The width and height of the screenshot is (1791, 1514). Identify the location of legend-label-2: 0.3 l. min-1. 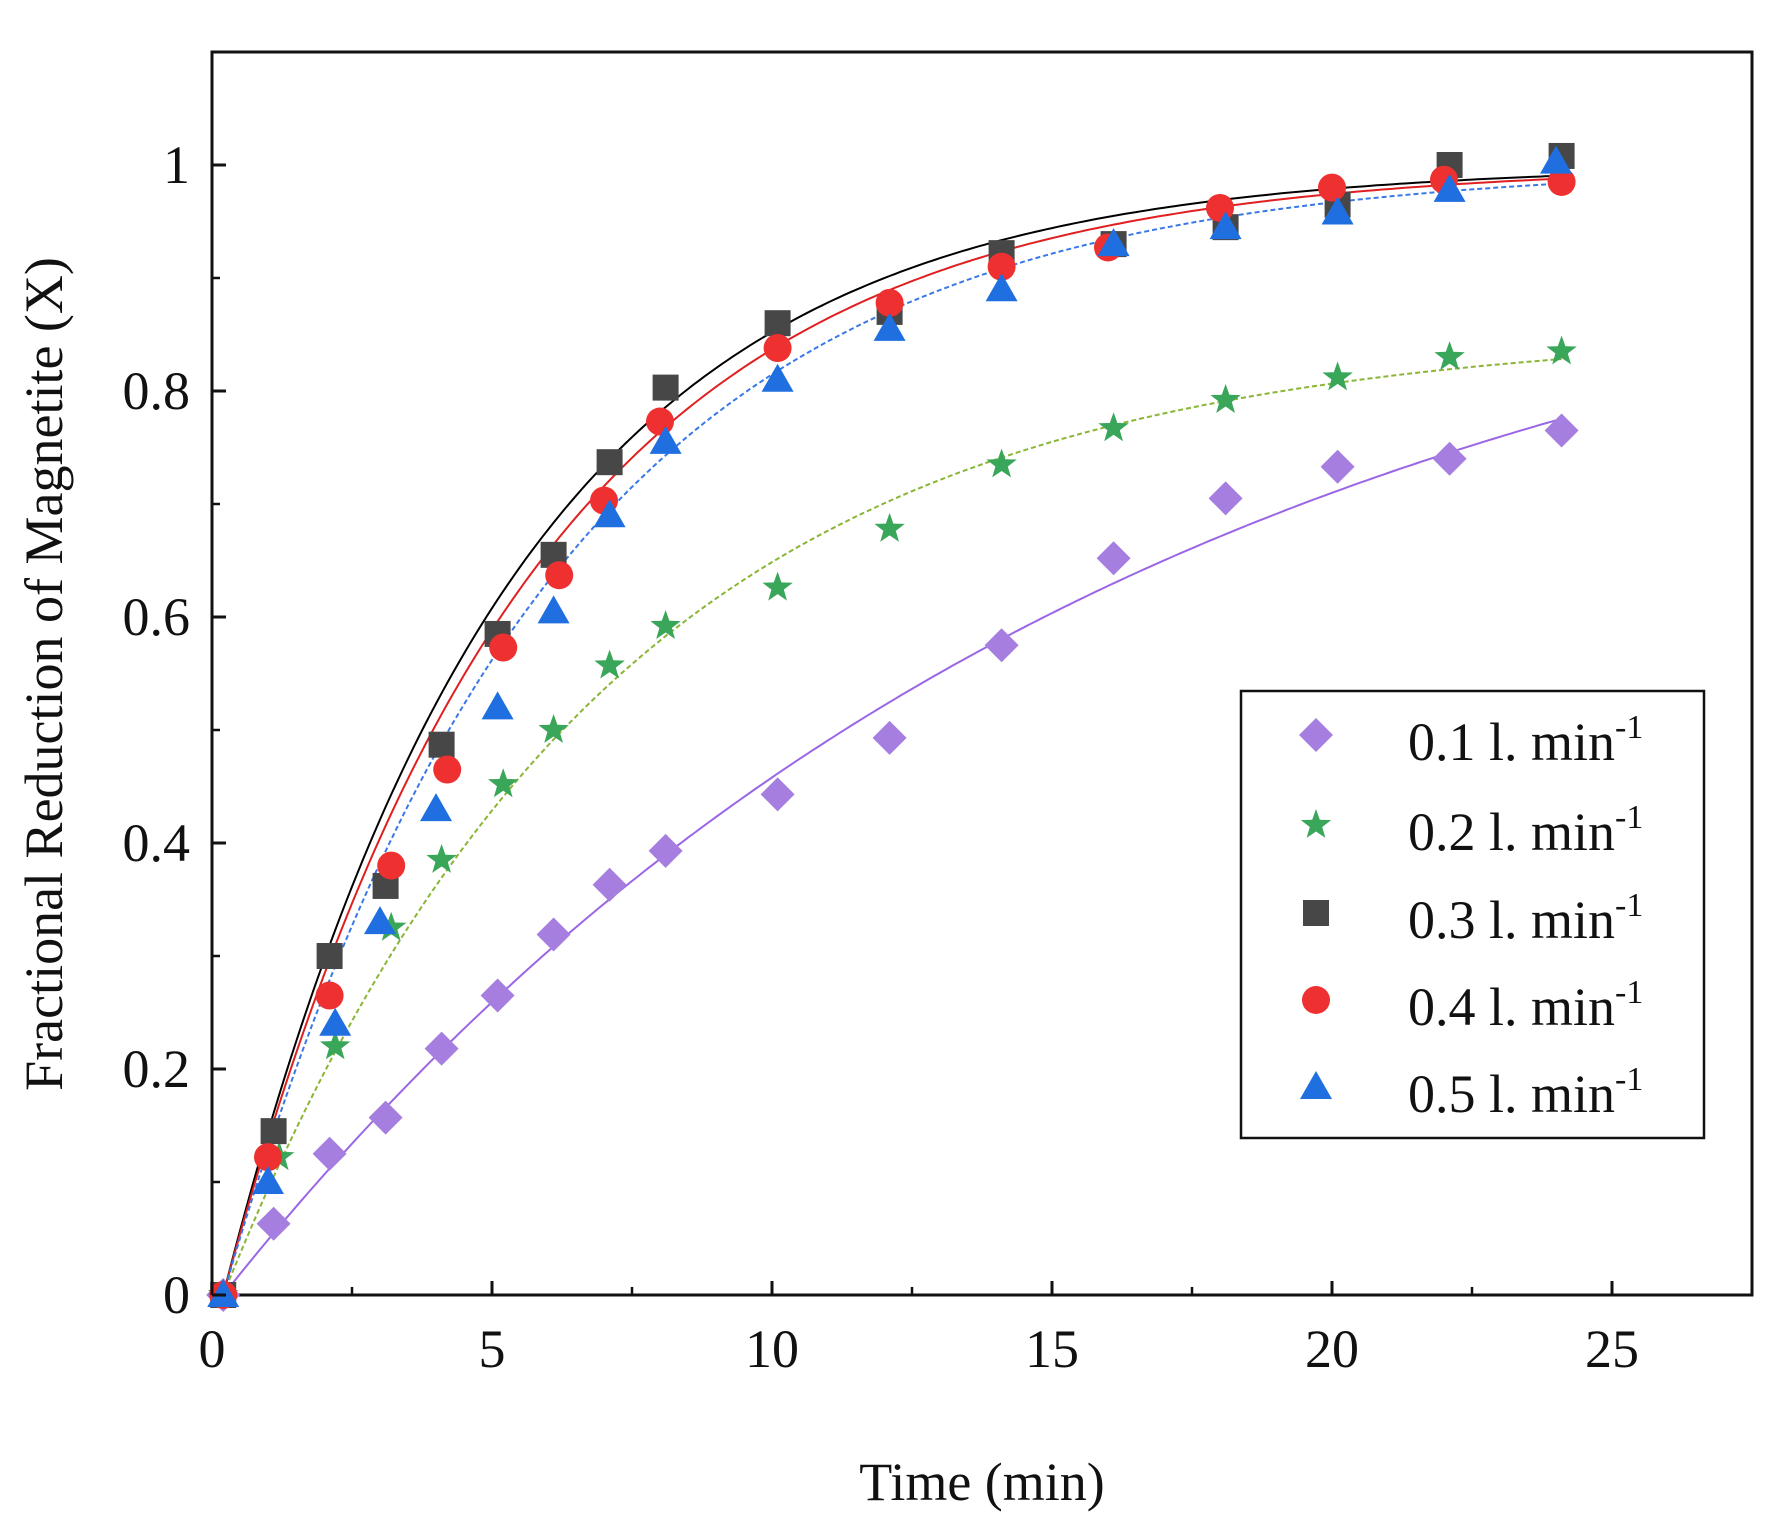
(1525, 918).